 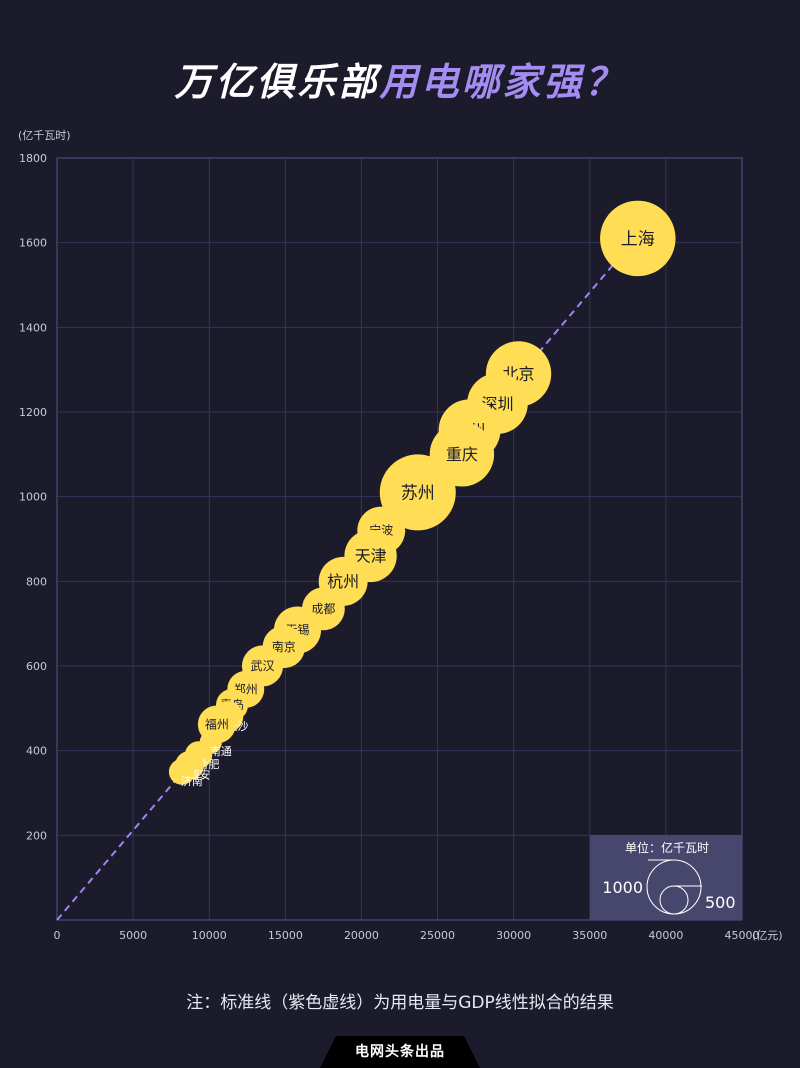 I want to click on x-tick-label: 45000, so click(x=742, y=935).